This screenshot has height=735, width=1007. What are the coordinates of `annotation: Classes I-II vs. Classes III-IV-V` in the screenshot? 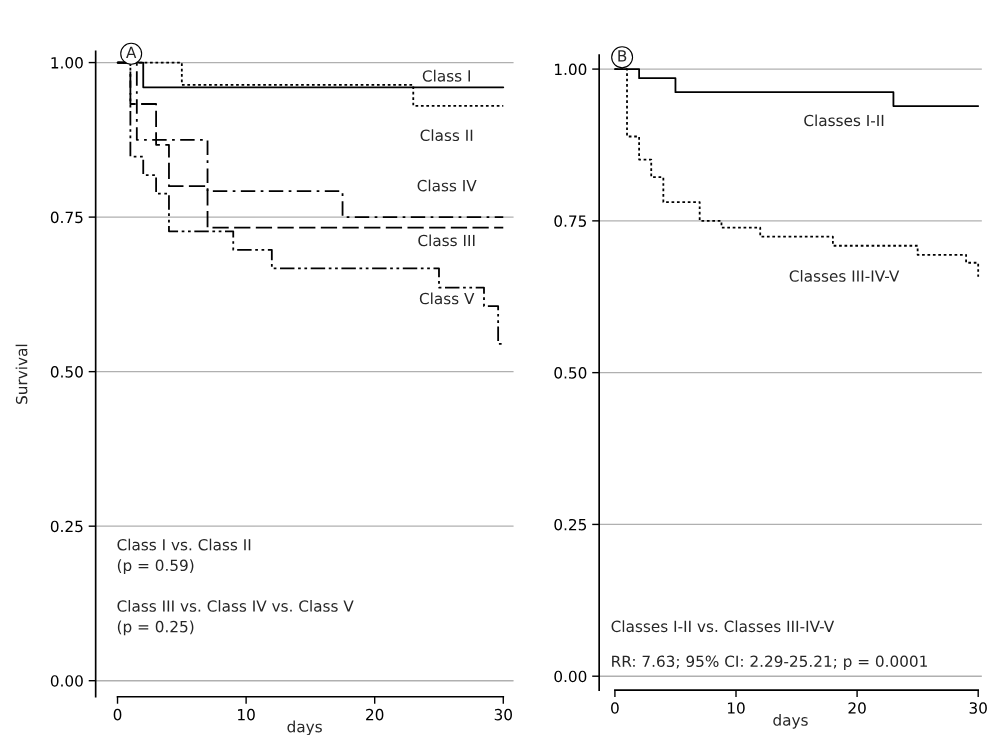 It's located at (723, 626).